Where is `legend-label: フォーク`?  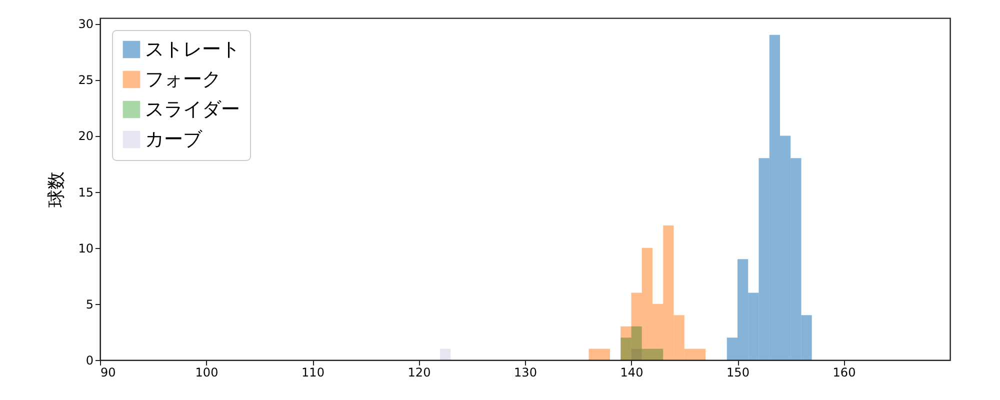
legend-label: フォーク is located at coordinates (183, 79).